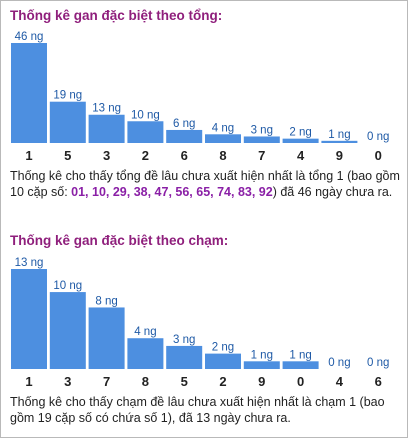 The height and width of the screenshot is (438, 408). What do you see at coordinates (106, 109) in the screenshot?
I see `tong-value-label: 13 ng` at bounding box center [106, 109].